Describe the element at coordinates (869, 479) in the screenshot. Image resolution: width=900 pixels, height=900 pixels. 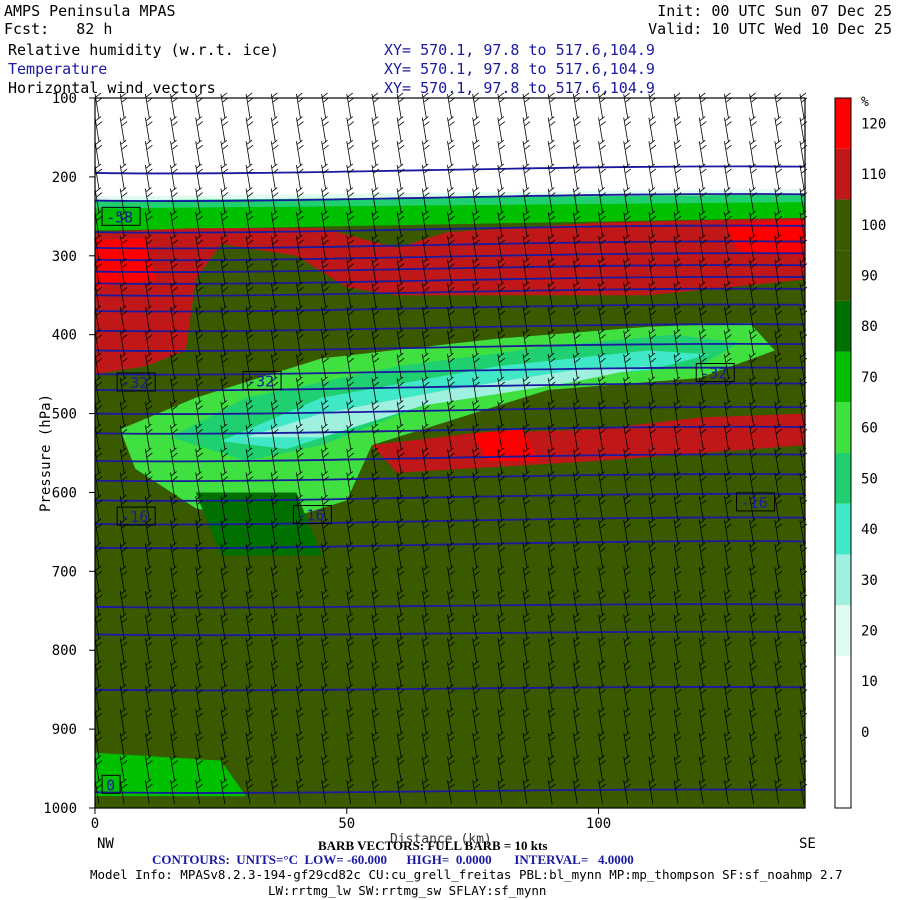
I see `colorbar-label: 50` at that location.